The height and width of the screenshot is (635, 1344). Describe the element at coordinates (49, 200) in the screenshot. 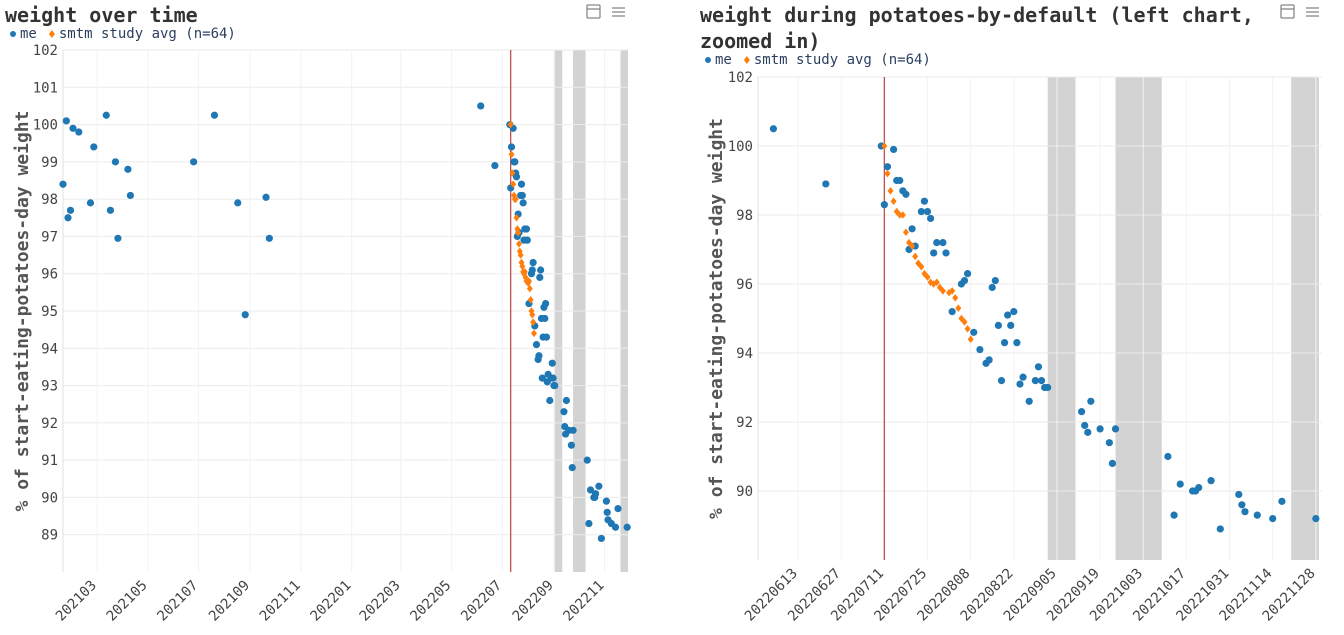

I see `y-tick-label: 98` at that location.